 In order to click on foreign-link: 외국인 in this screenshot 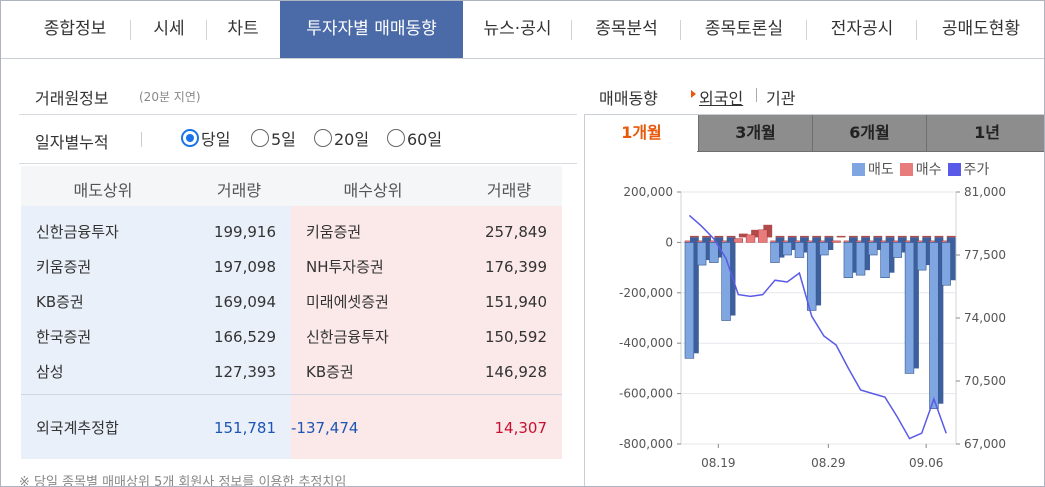, I will do `click(721, 98)`.